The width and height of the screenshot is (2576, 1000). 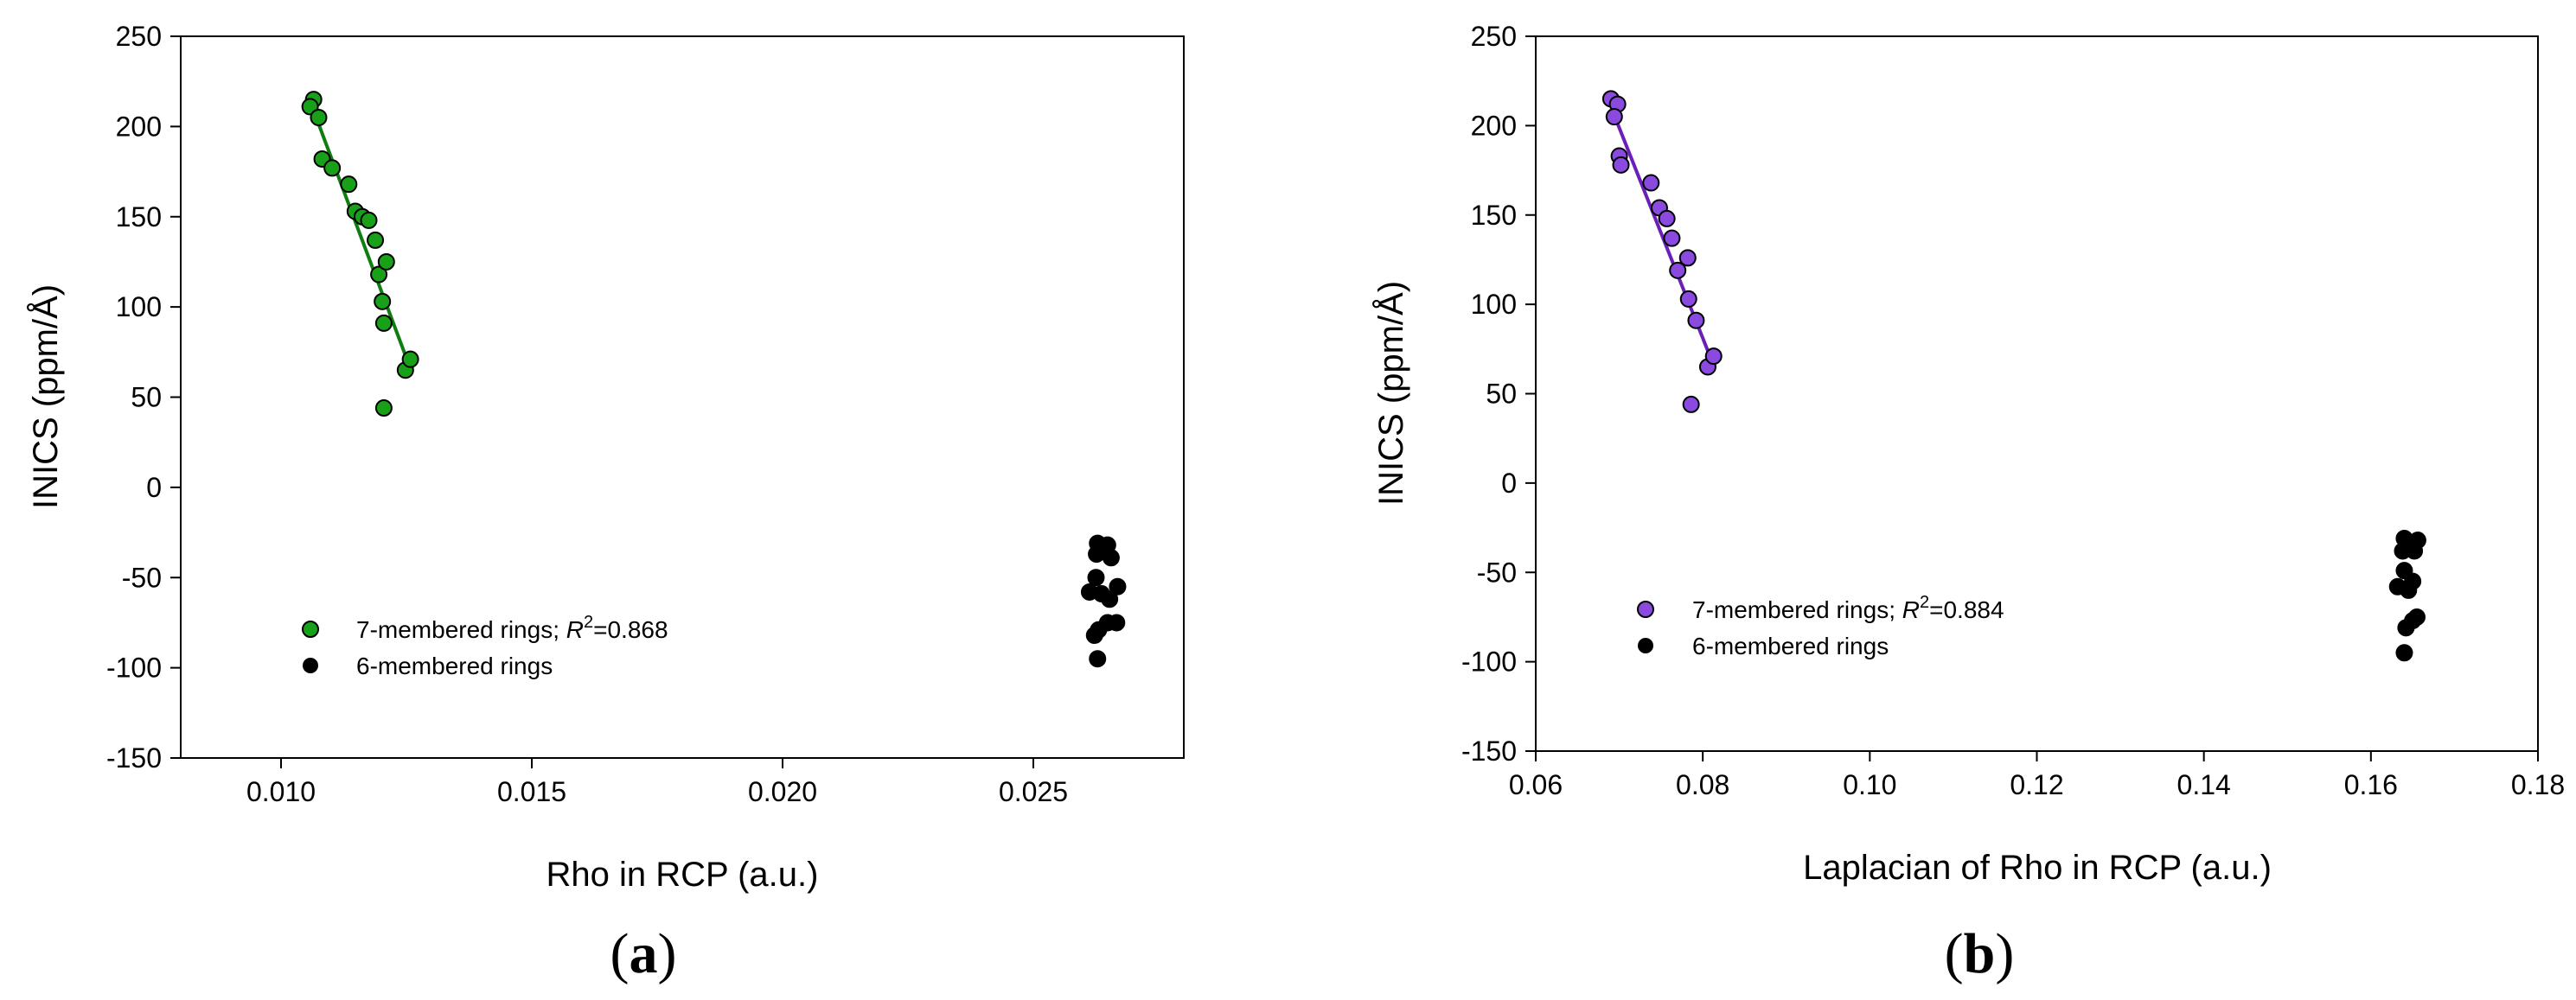 I want to click on x-tick-label: 0.020, so click(x=783, y=791).